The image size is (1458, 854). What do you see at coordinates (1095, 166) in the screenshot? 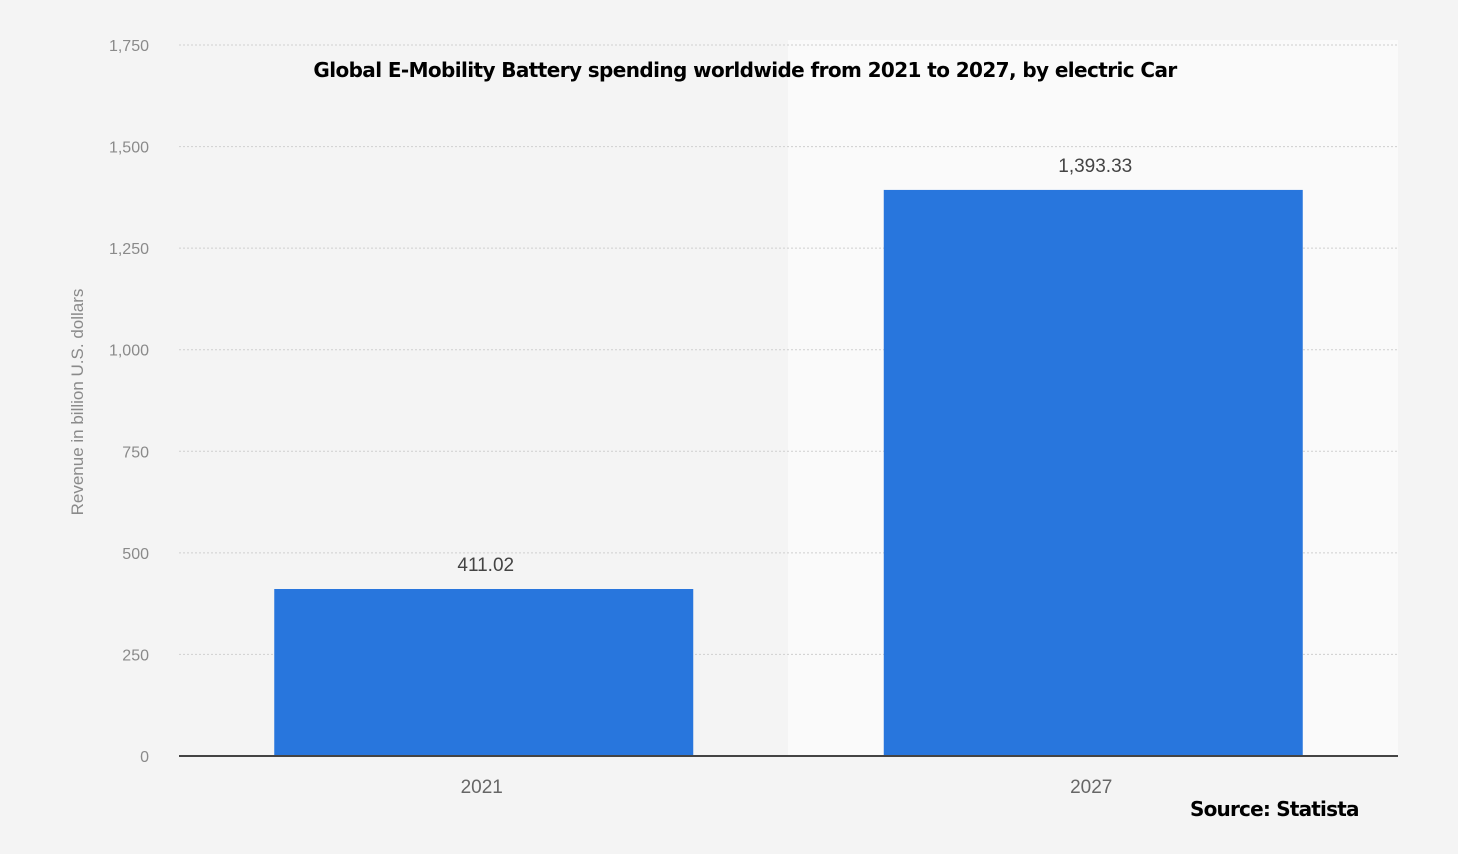
I see `data-label: 1,393.33` at bounding box center [1095, 166].